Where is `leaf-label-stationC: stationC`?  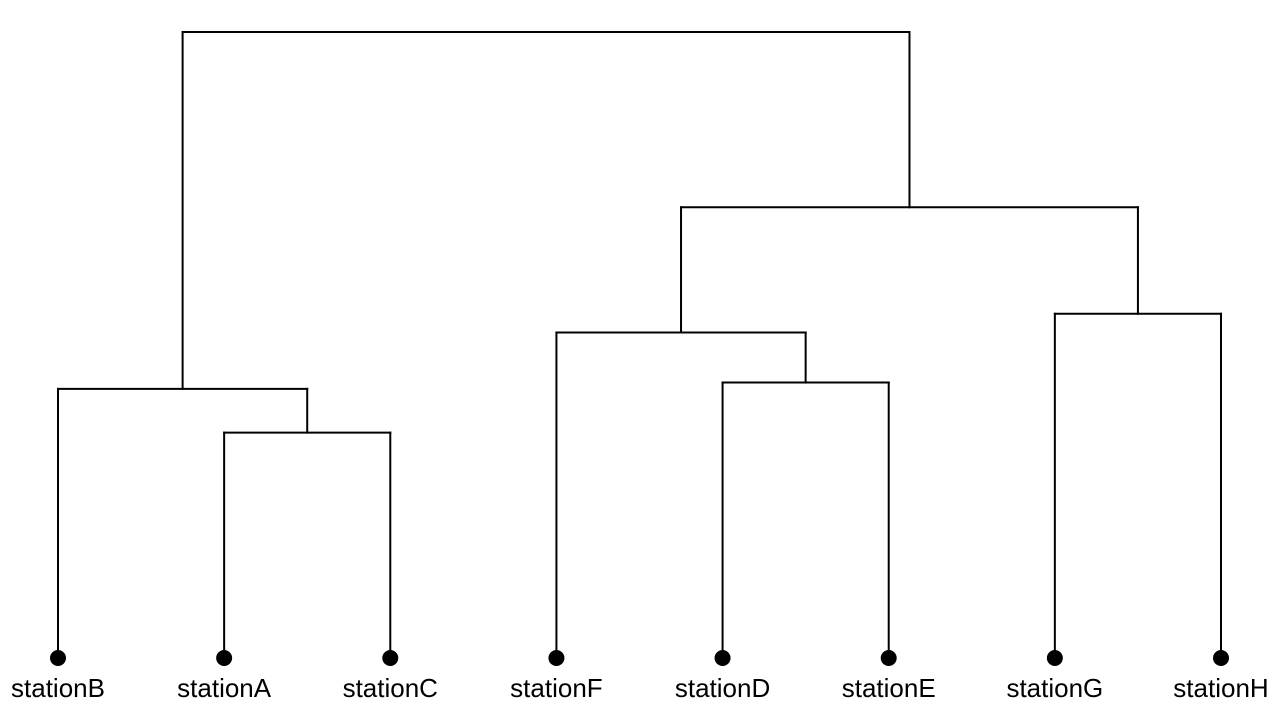 leaf-label-stationC: stationC is located at coordinates (390, 688).